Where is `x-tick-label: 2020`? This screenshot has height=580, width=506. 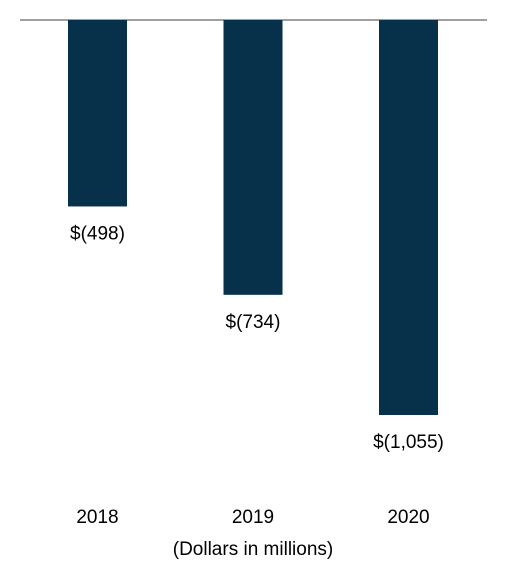 x-tick-label: 2020 is located at coordinates (408, 517).